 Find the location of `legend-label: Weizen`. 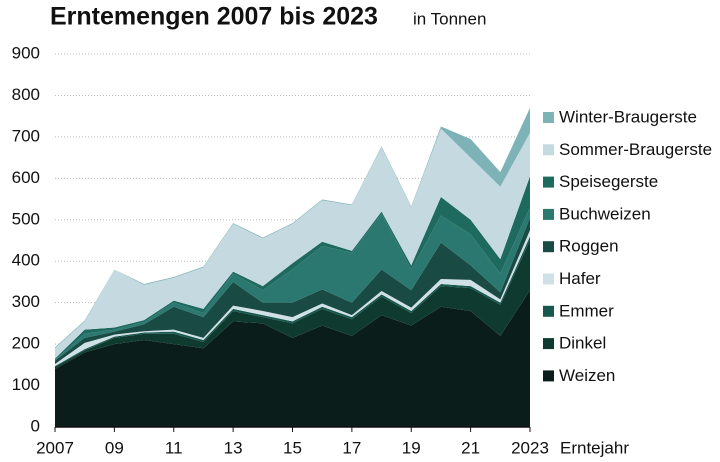

legend-label: Weizen is located at coordinates (587, 375).